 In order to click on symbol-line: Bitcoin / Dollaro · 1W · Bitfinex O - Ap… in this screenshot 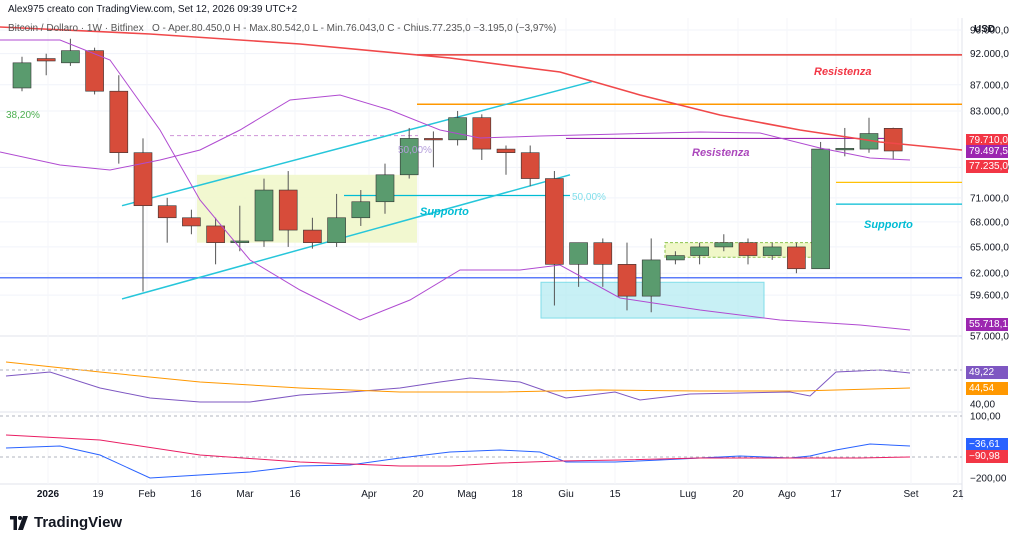, I will do `click(282, 28)`.